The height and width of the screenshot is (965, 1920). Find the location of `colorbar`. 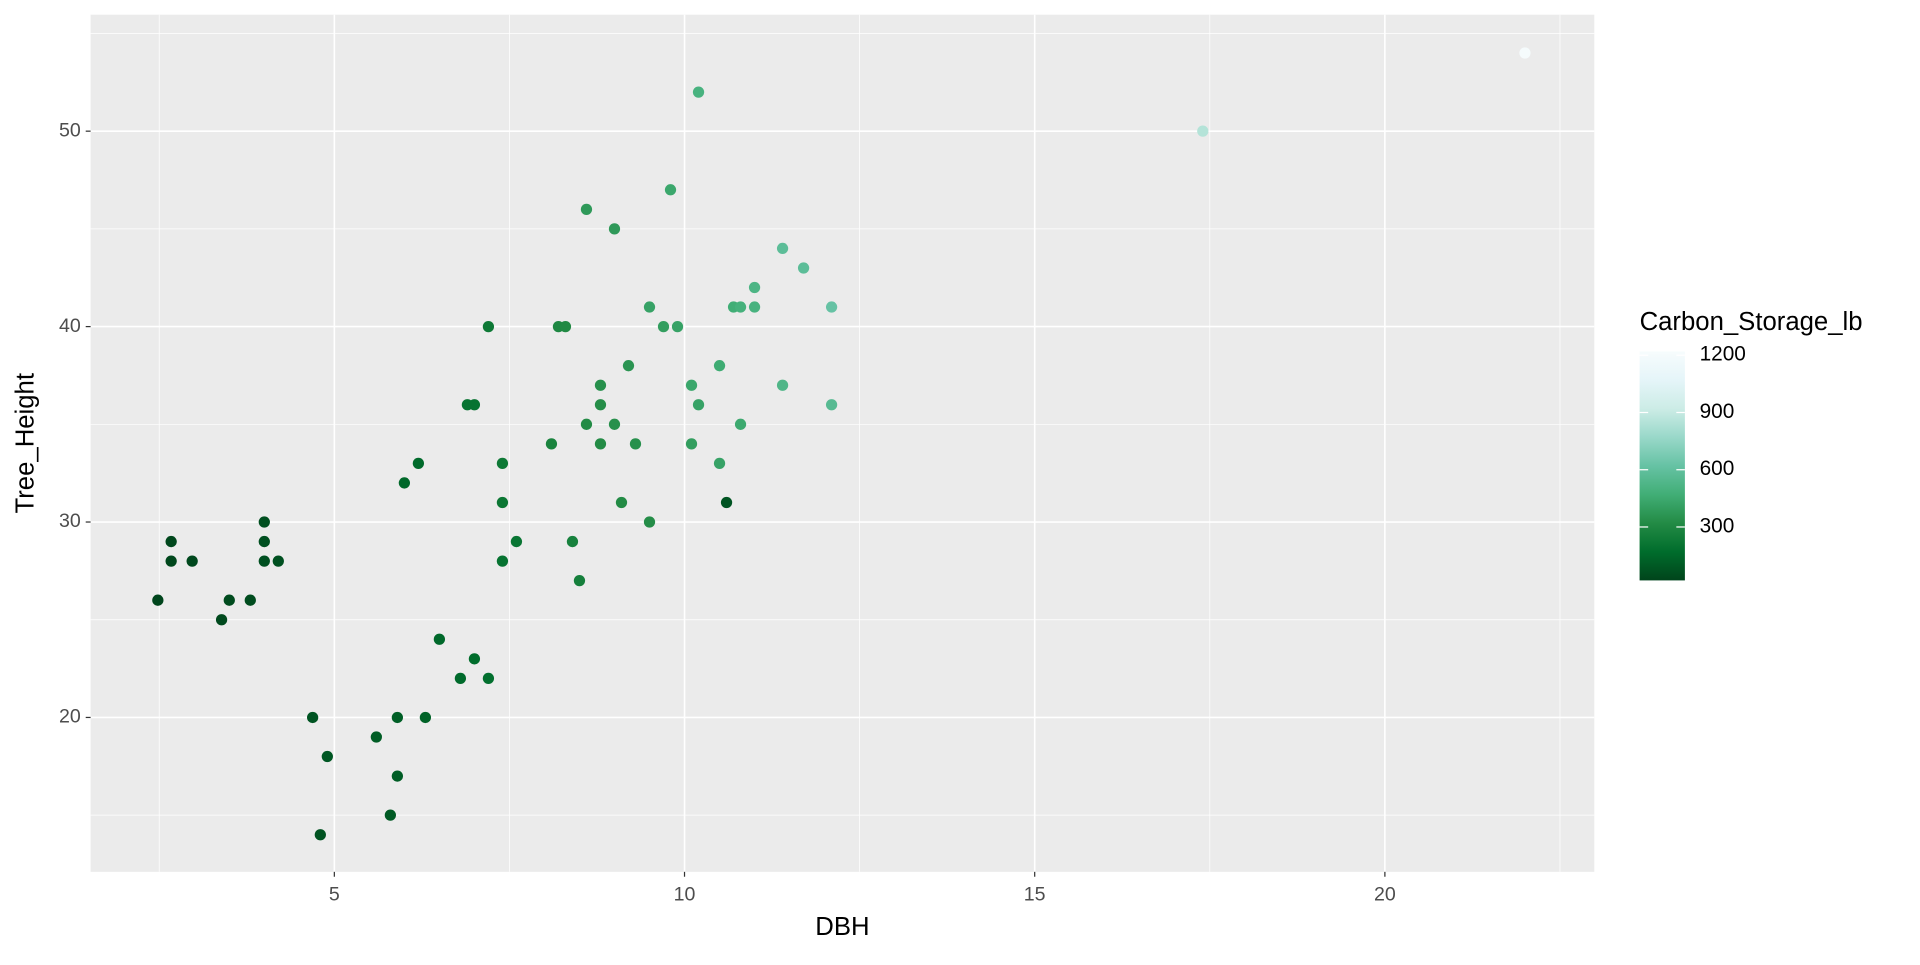

colorbar is located at coordinates (1662, 466).